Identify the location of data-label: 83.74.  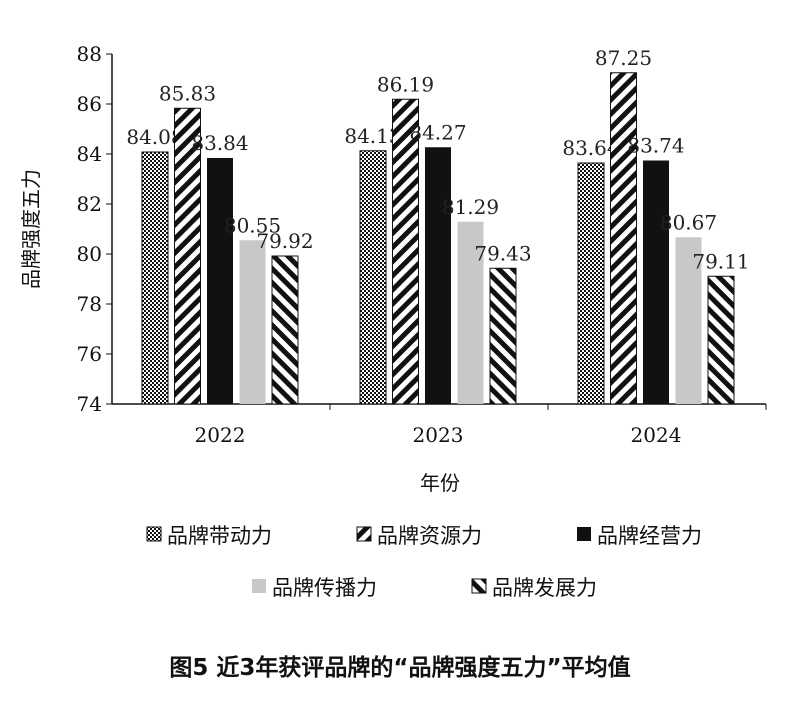
(655, 146).